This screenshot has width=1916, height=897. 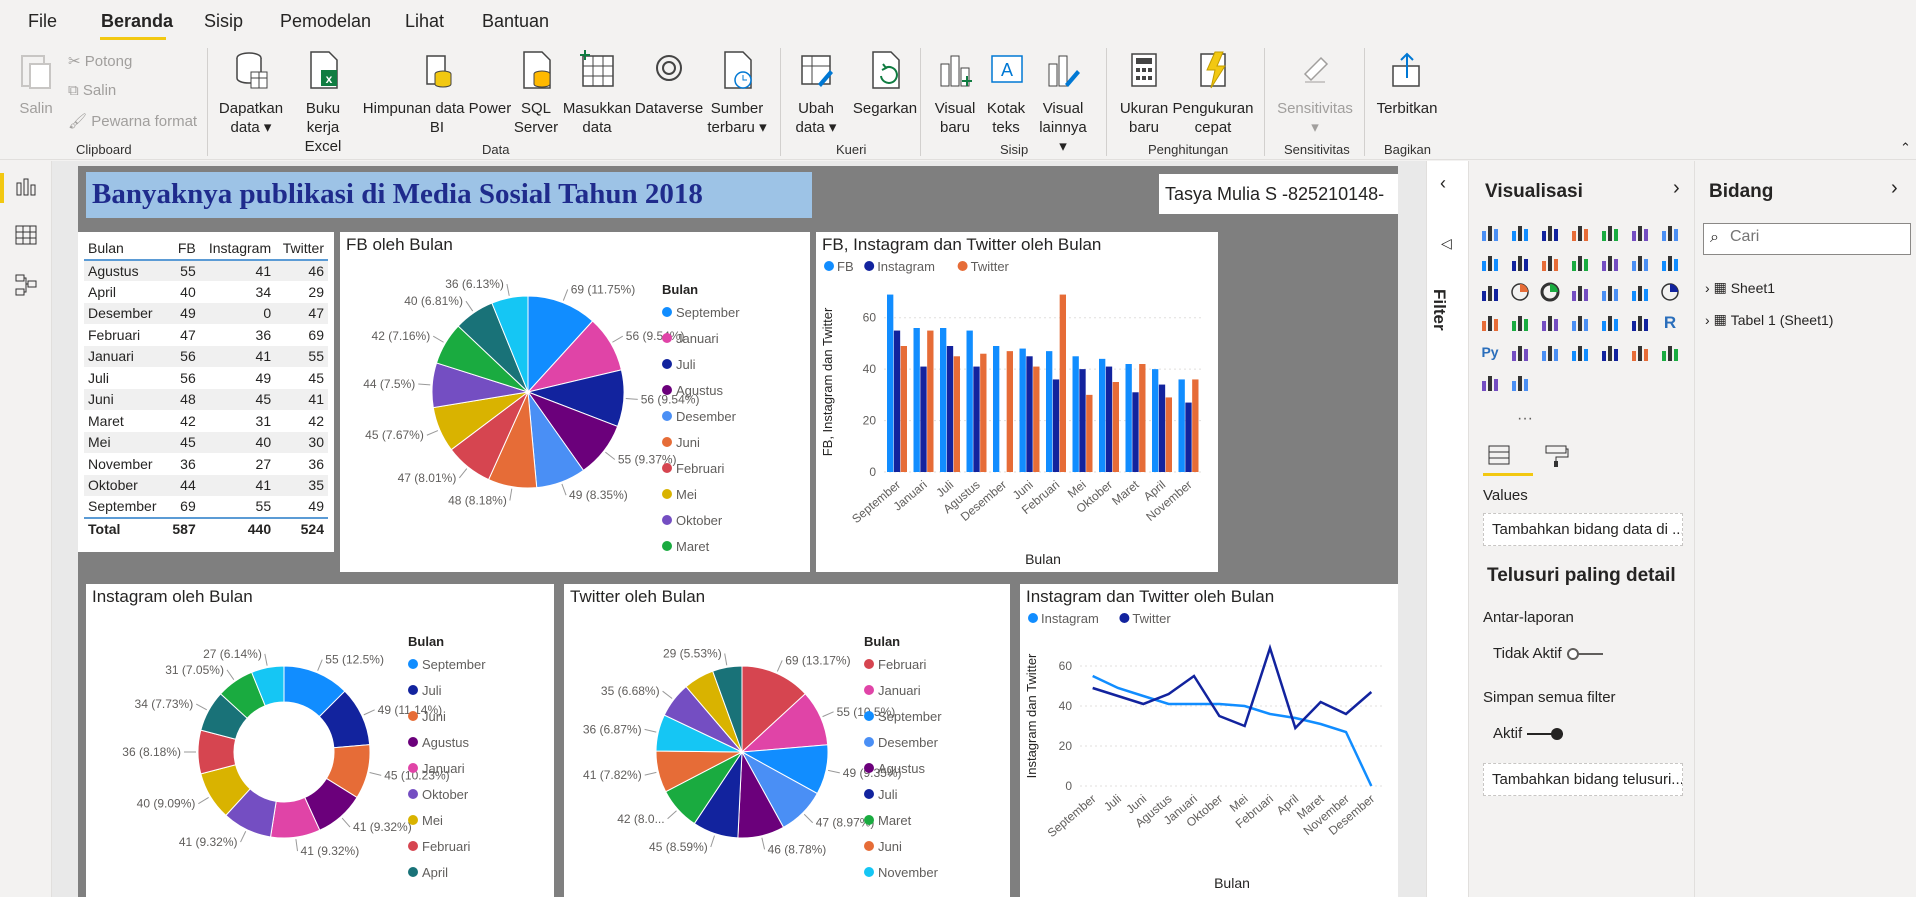 What do you see at coordinates (43, 21) in the screenshot?
I see `menu-tab-file: File` at bounding box center [43, 21].